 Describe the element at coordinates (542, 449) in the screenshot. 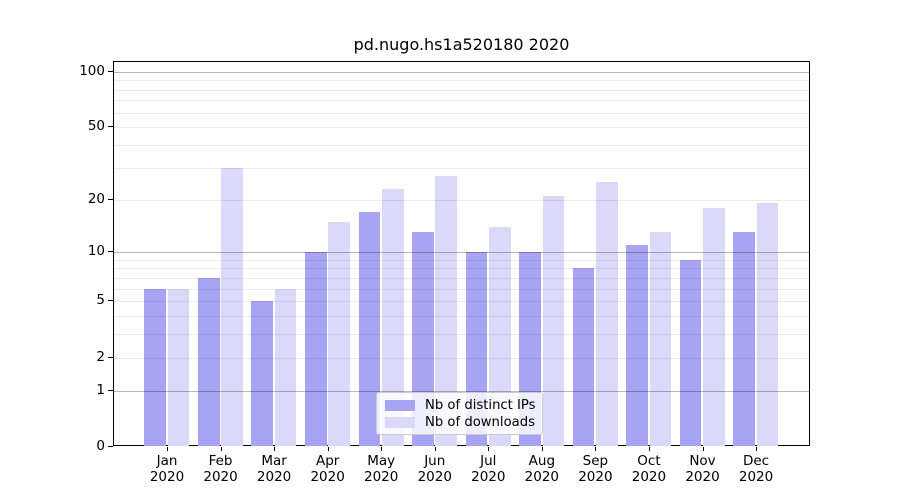

I see `x-tick-mark-aug` at that location.